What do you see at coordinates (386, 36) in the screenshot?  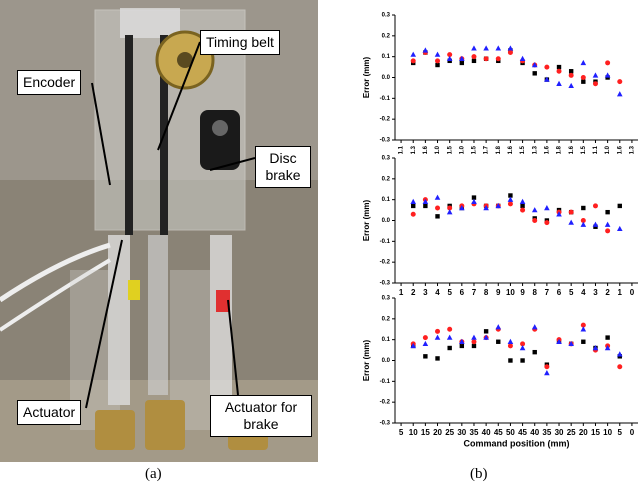 I see `y-tick-label: 0.2` at bounding box center [386, 36].